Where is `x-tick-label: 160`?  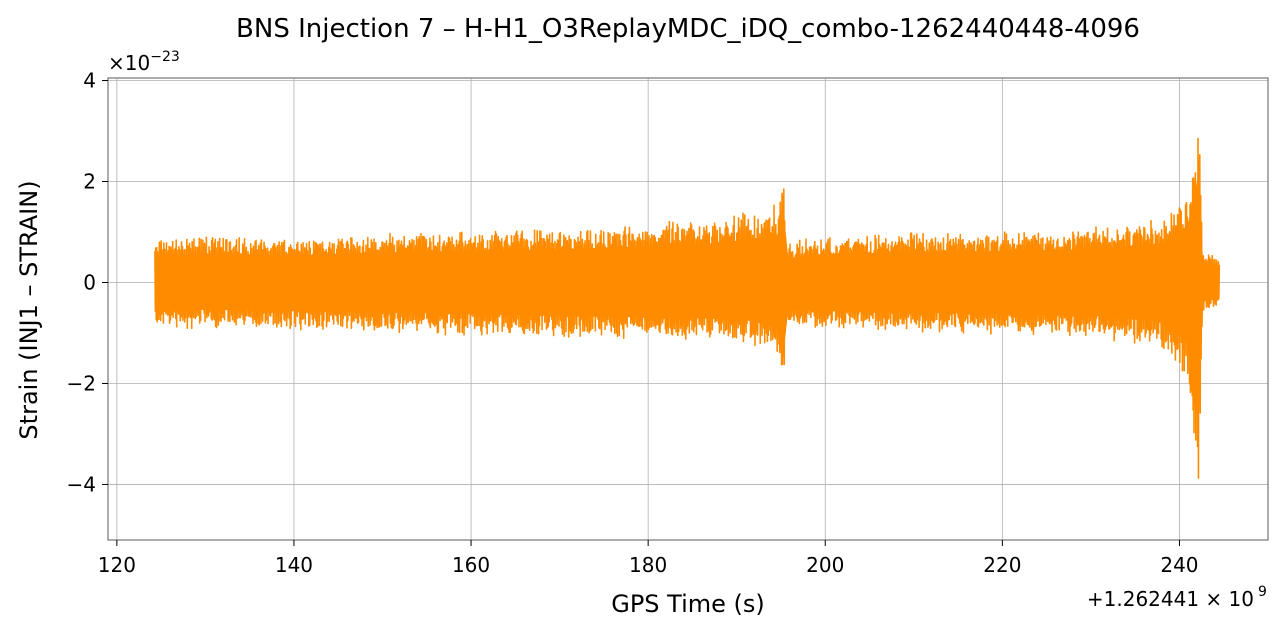
x-tick-label: 160 is located at coordinates (471, 565).